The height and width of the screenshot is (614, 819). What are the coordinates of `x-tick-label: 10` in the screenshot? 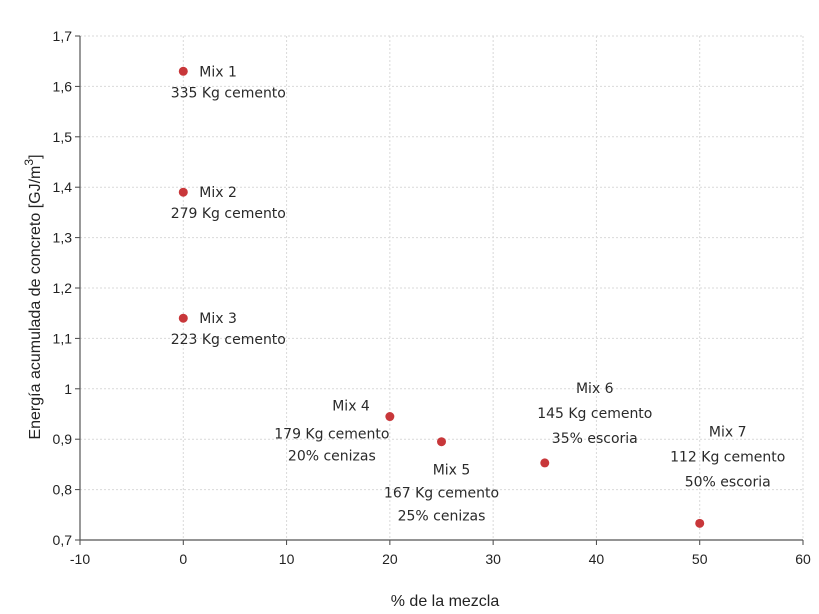 It's located at (287, 559).